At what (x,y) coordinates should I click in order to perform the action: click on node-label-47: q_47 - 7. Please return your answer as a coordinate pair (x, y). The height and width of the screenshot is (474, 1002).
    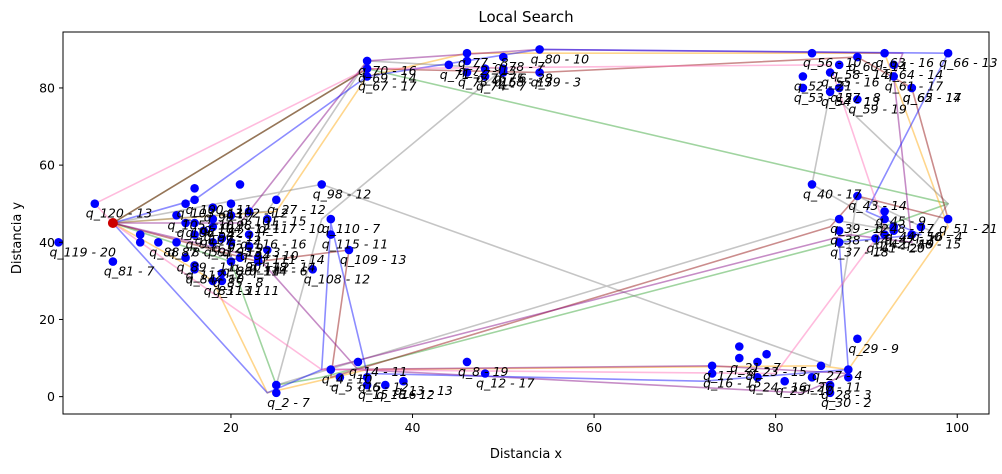
    Looking at the image, I should click on (910, 240).